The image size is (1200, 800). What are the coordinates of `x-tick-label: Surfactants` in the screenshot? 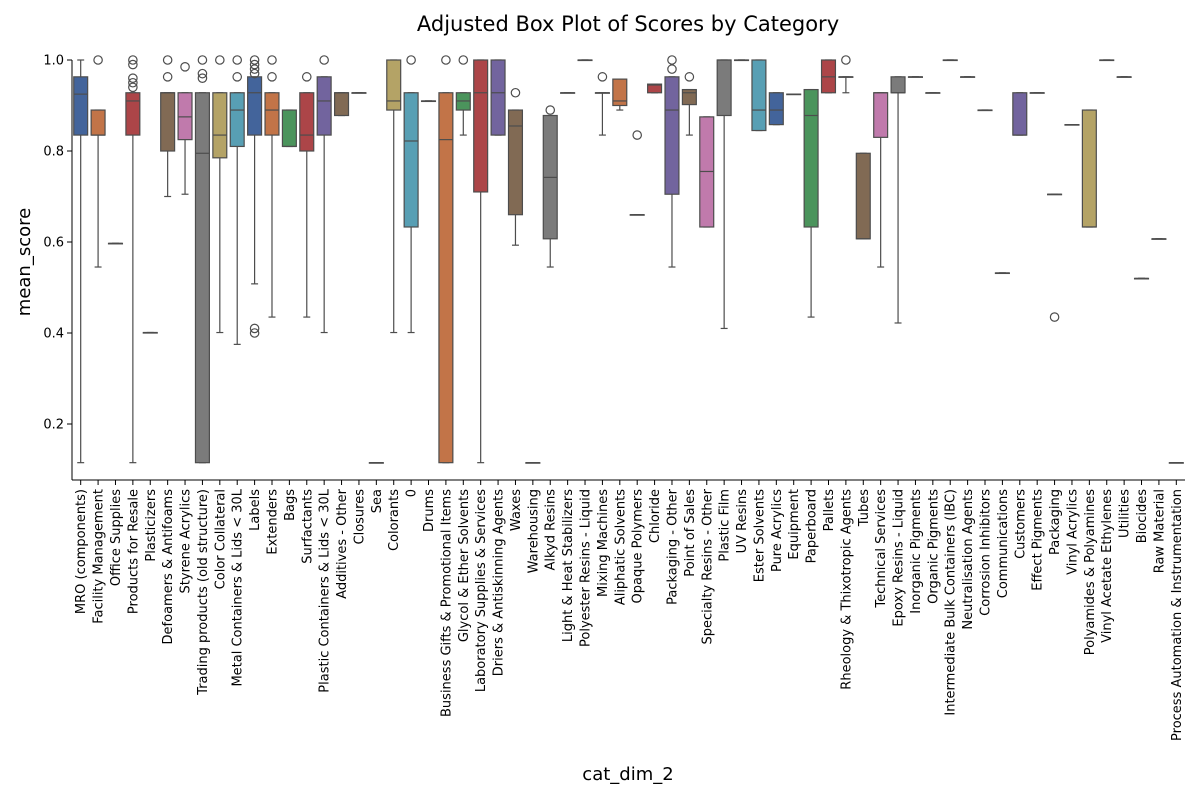 It's located at (307, 526).